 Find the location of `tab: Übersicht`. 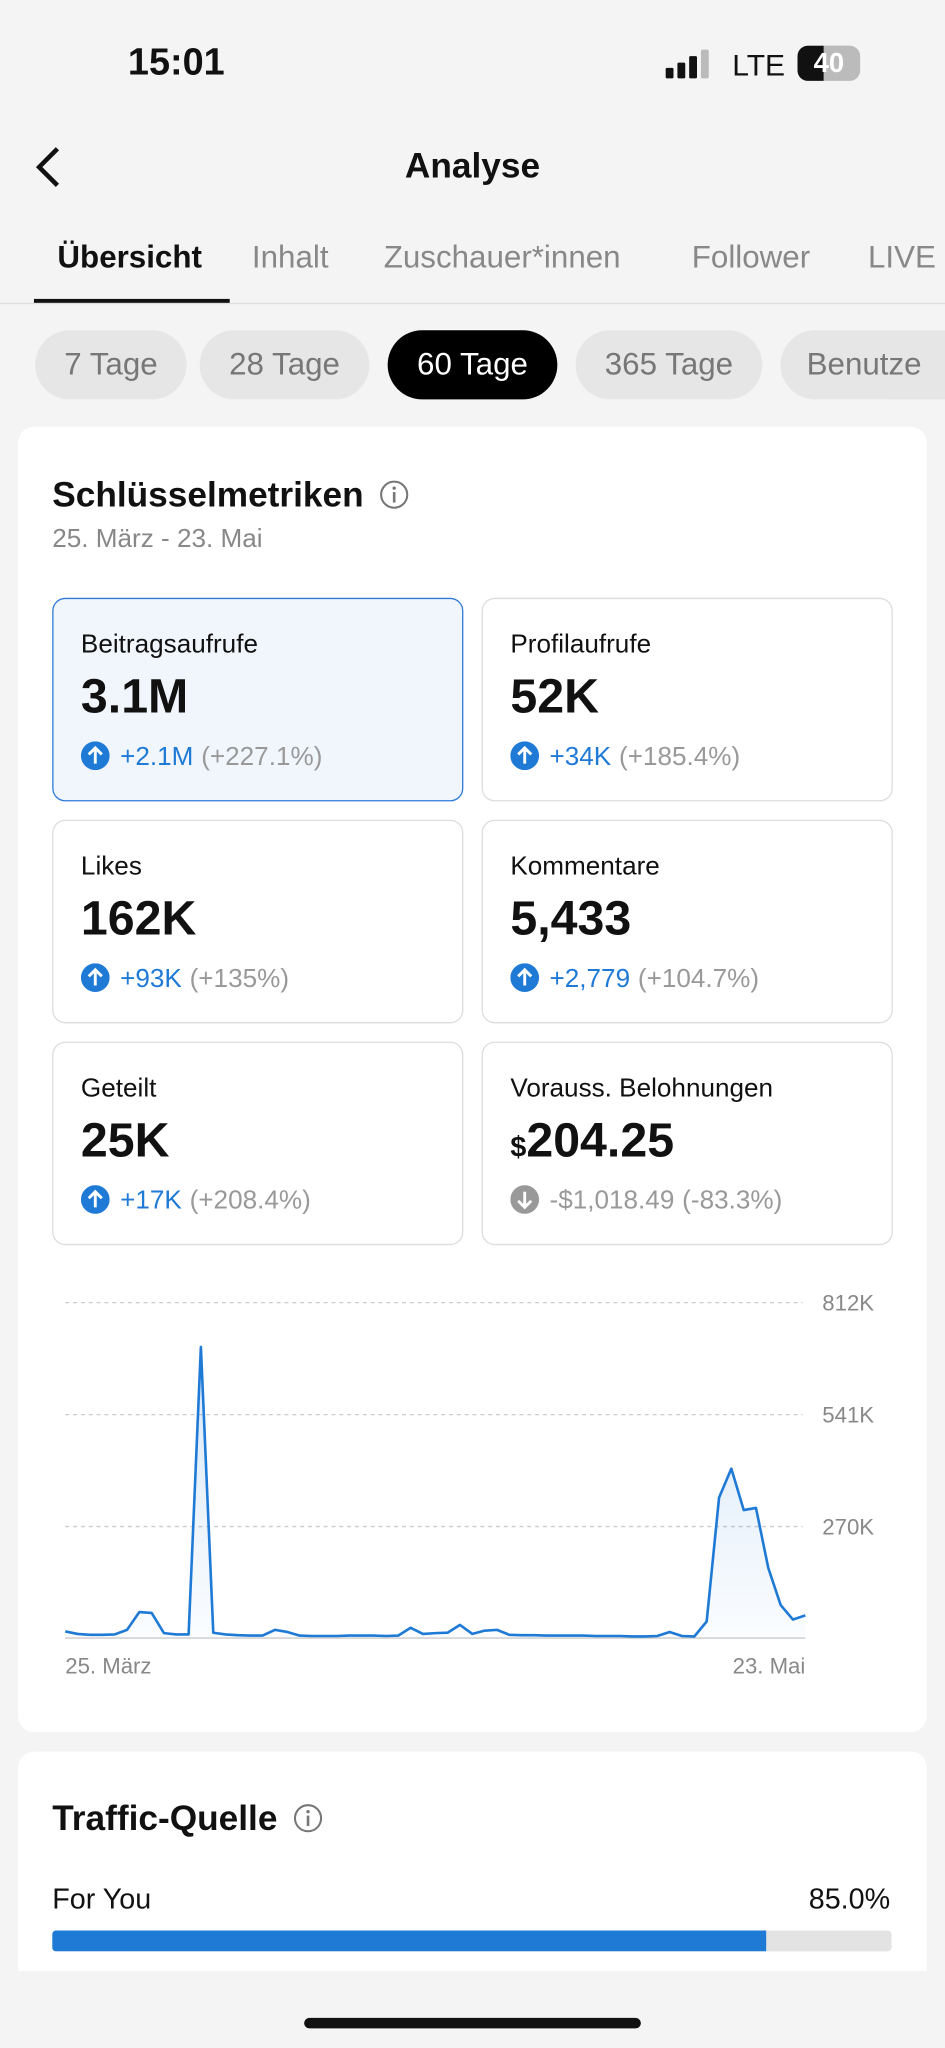

tab: Übersicht is located at coordinates (129, 258).